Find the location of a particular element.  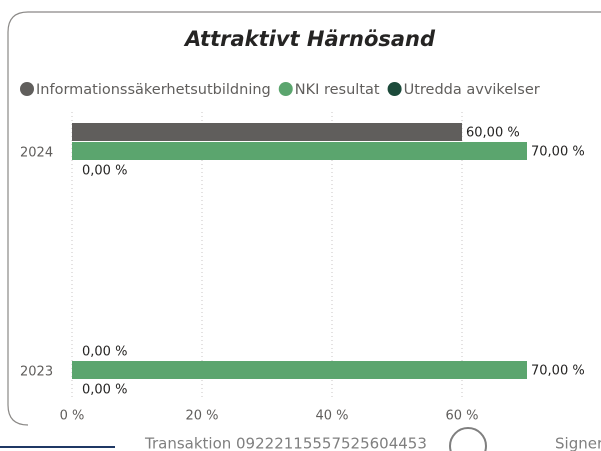

x-tick-label: 20 % is located at coordinates (201, 416).